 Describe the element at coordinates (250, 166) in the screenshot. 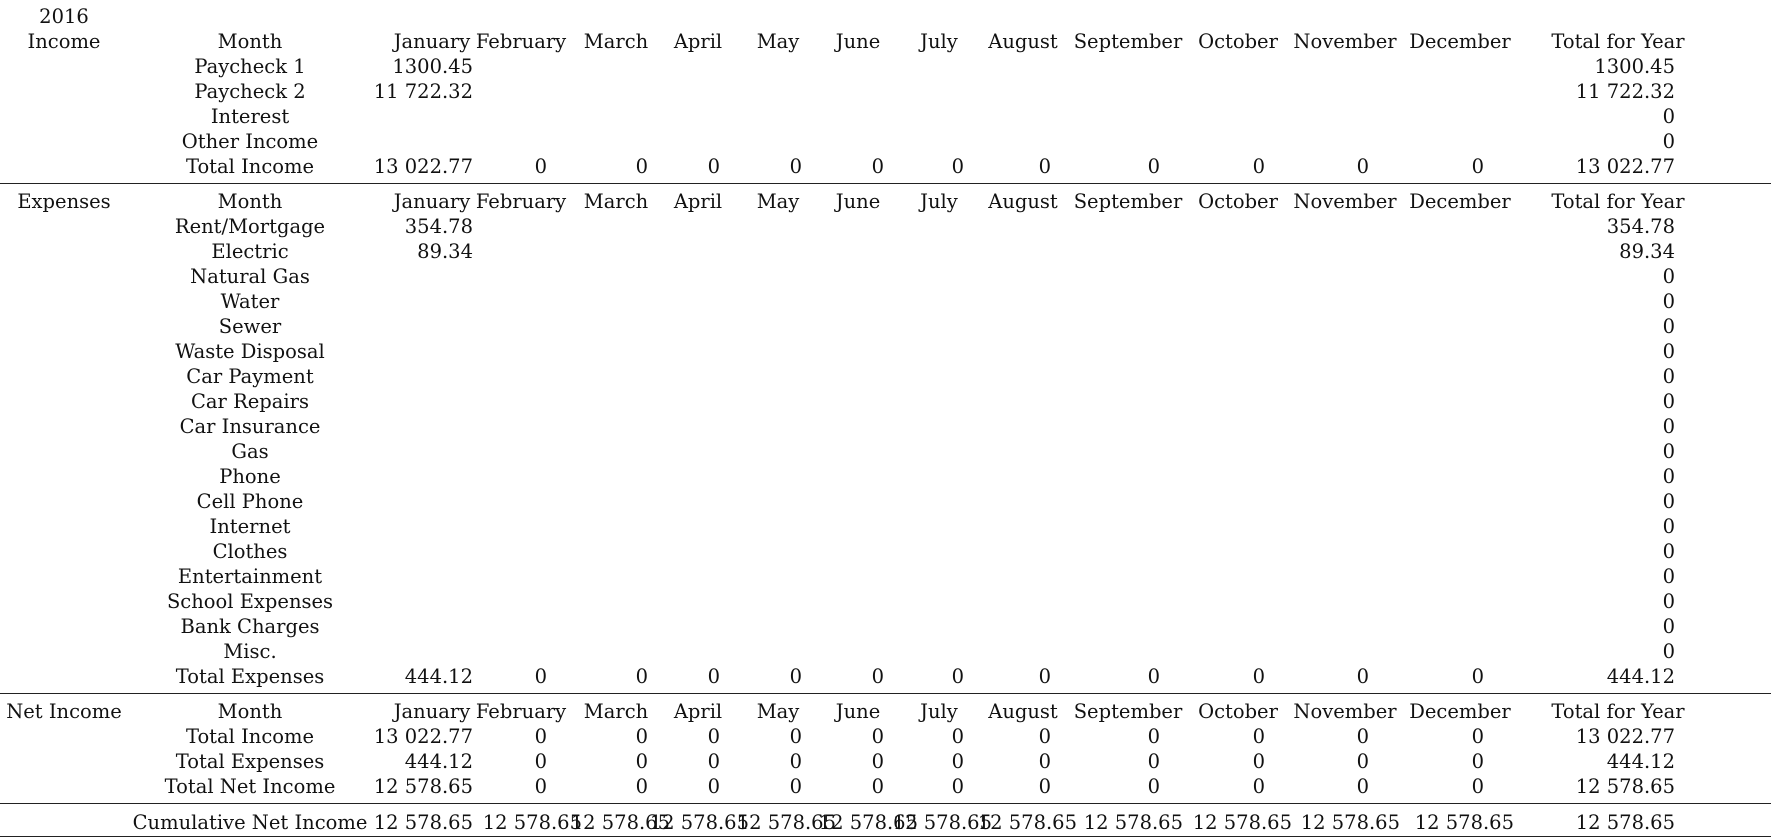

I see `row-label: Total Income` at that location.